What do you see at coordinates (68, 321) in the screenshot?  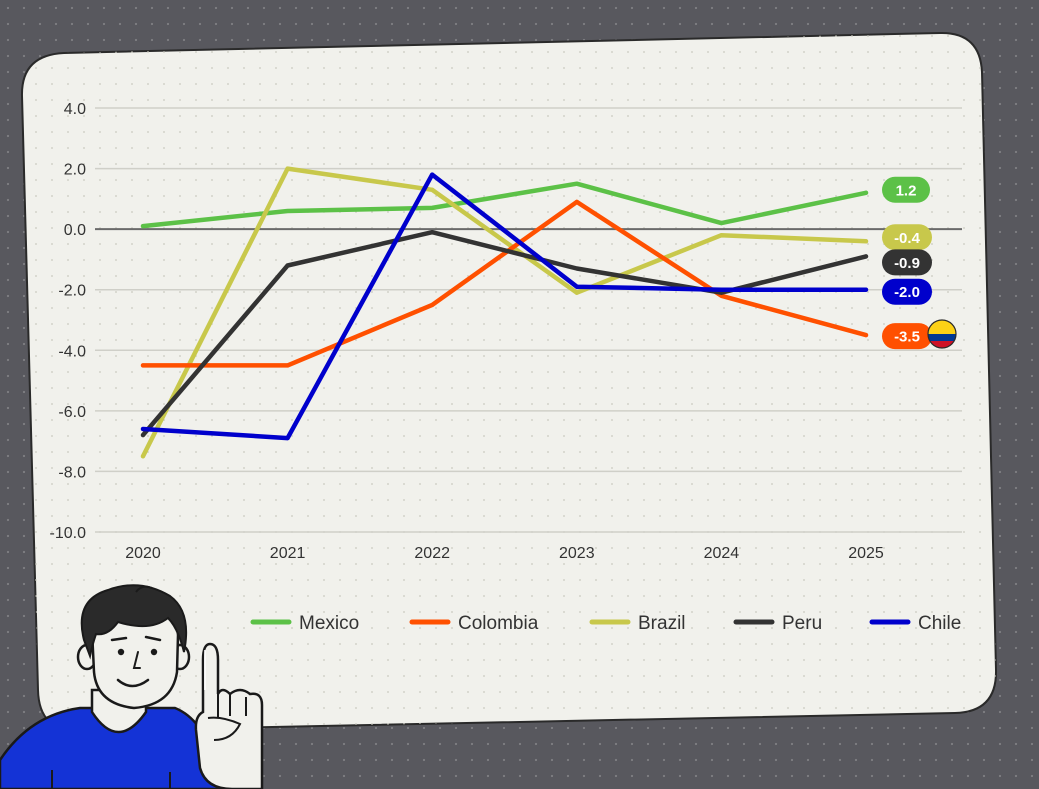 I see `y-axis: 4.0 2.0 0.0 -2.0 -4.0 -6.0 -8.0 -10.0` at bounding box center [68, 321].